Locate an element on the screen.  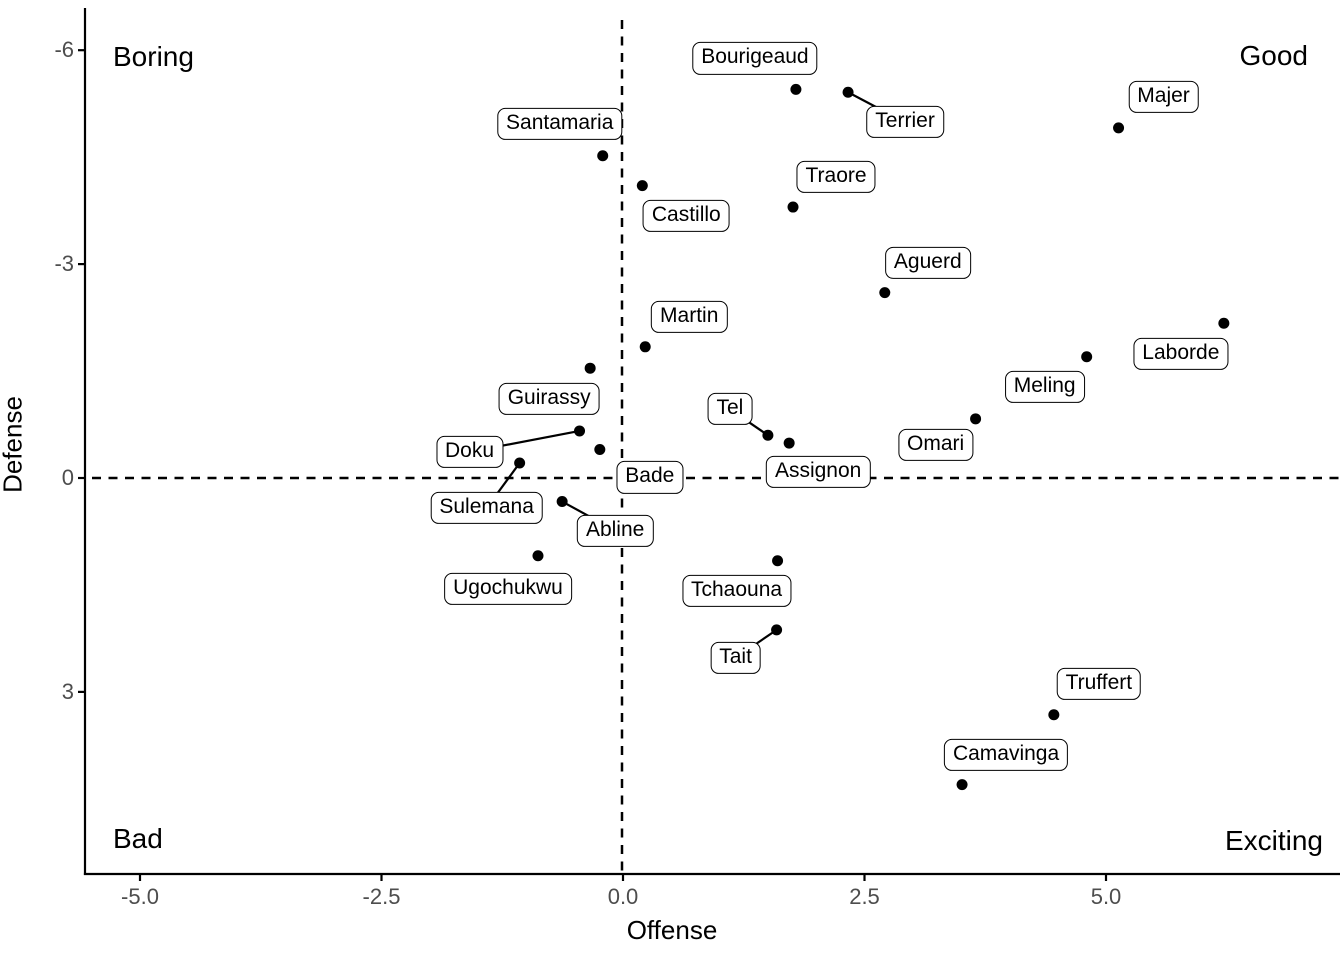
point-label-traore: Traore is located at coordinates (836, 177).